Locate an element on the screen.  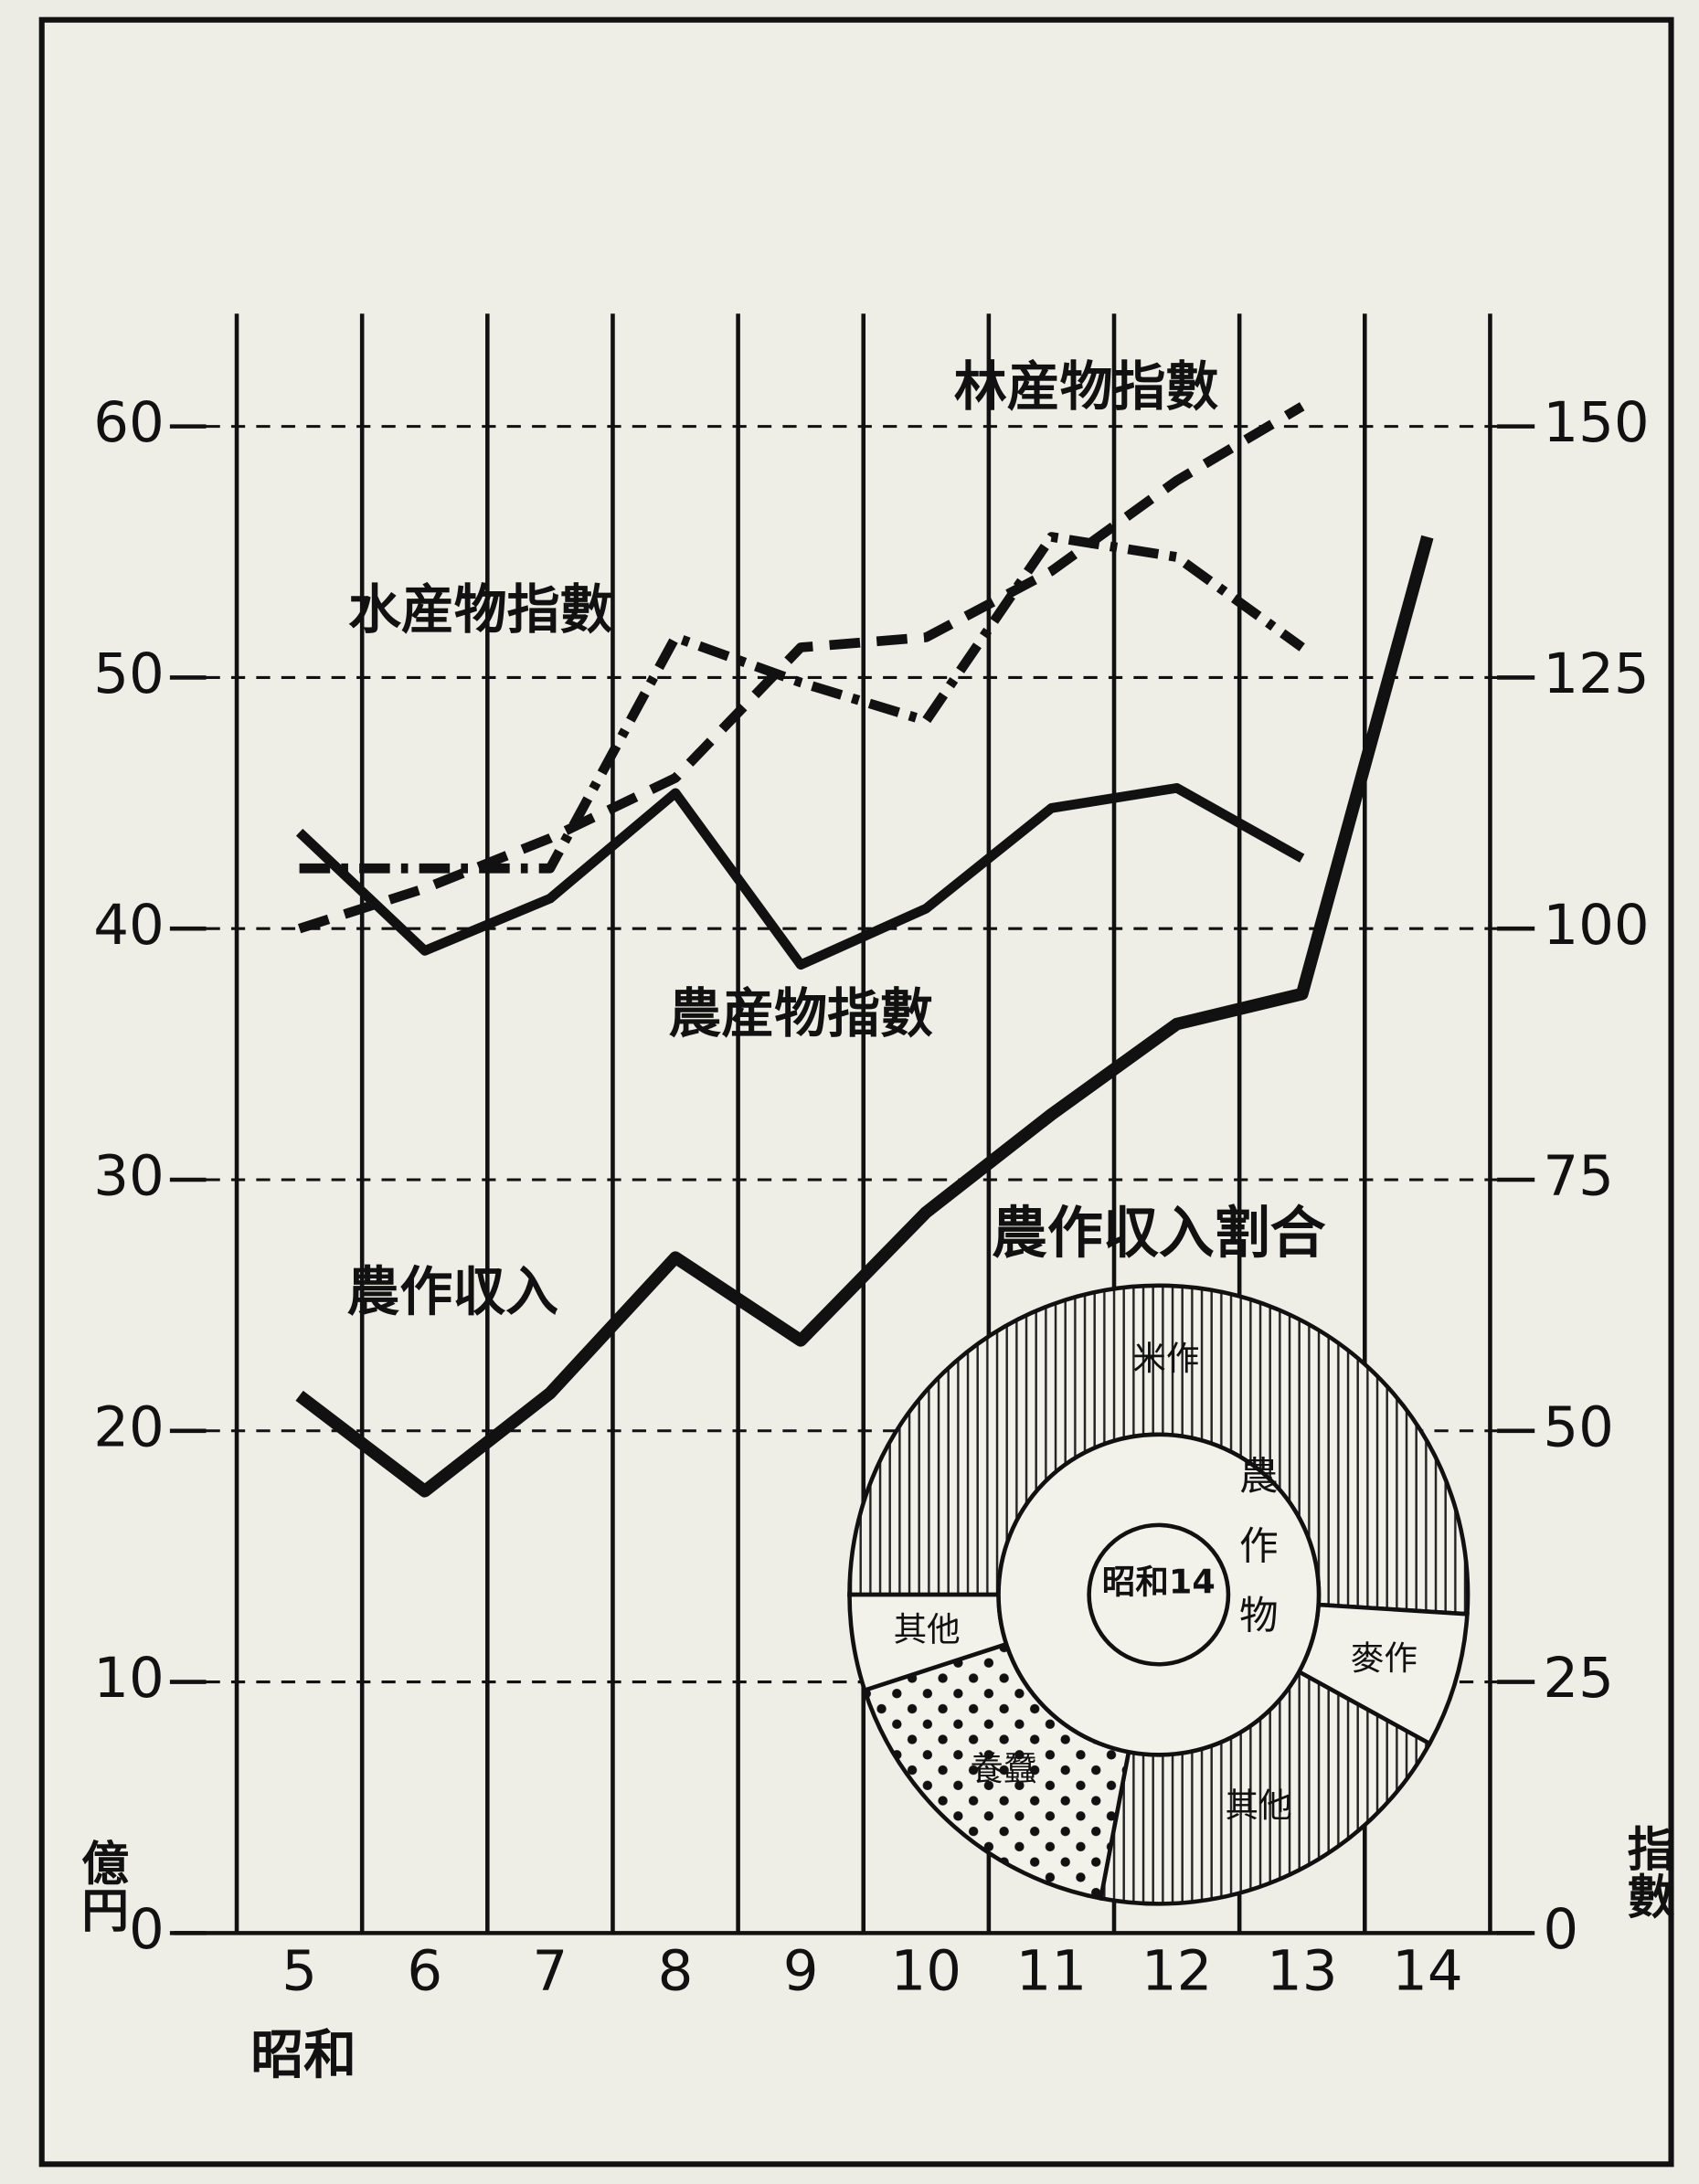
y-tick-label: 10 is located at coordinates (129, 1678).